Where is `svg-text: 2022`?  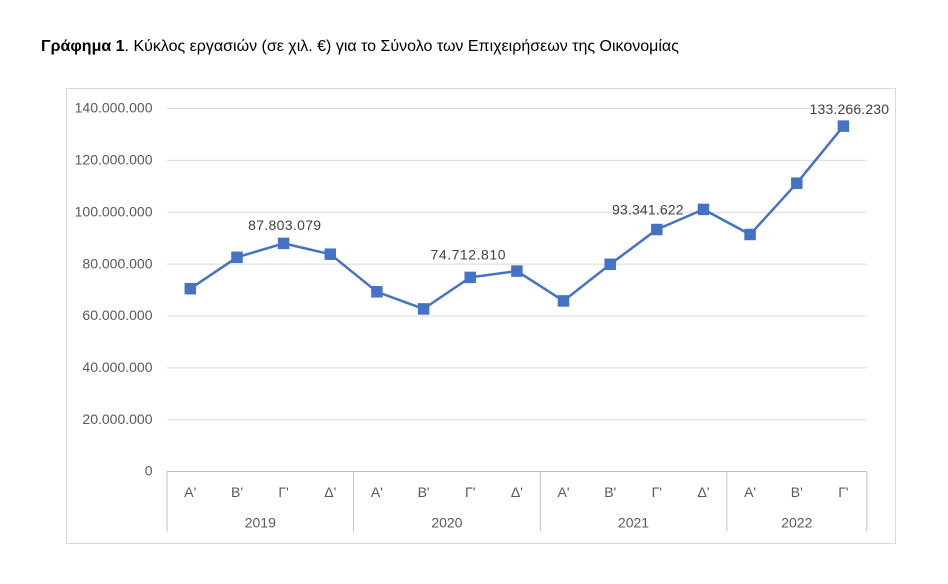
svg-text: 2022 is located at coordinates (796, 523).